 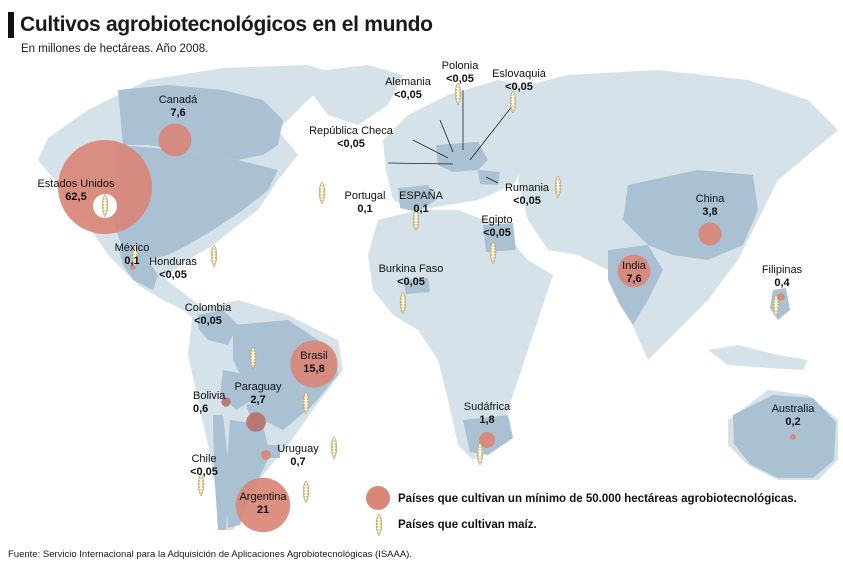 What do you see at coordinates (178, 100) in the screenshot?
I see `label-canada: Canadá` at bounding box center [178, 100].